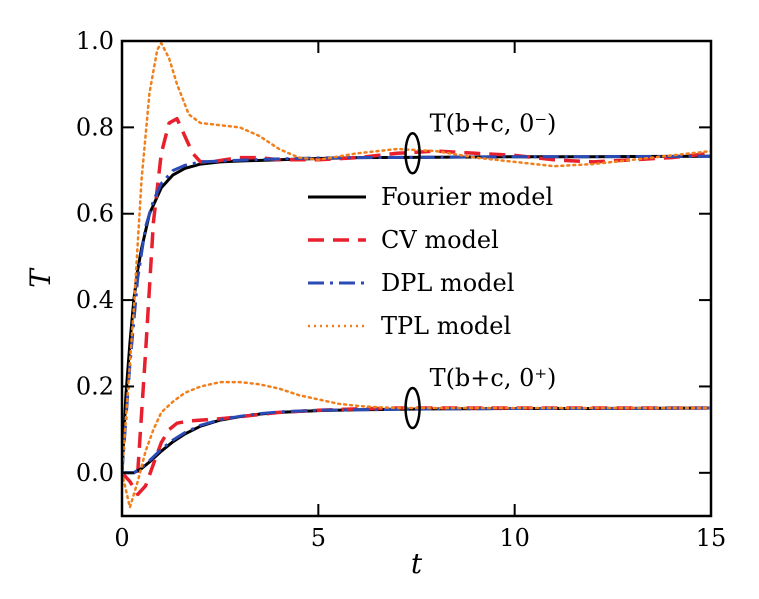 This screenshot has width=759, height=599. I want to click on y-tick-label: 0.6, so click(95, 214).